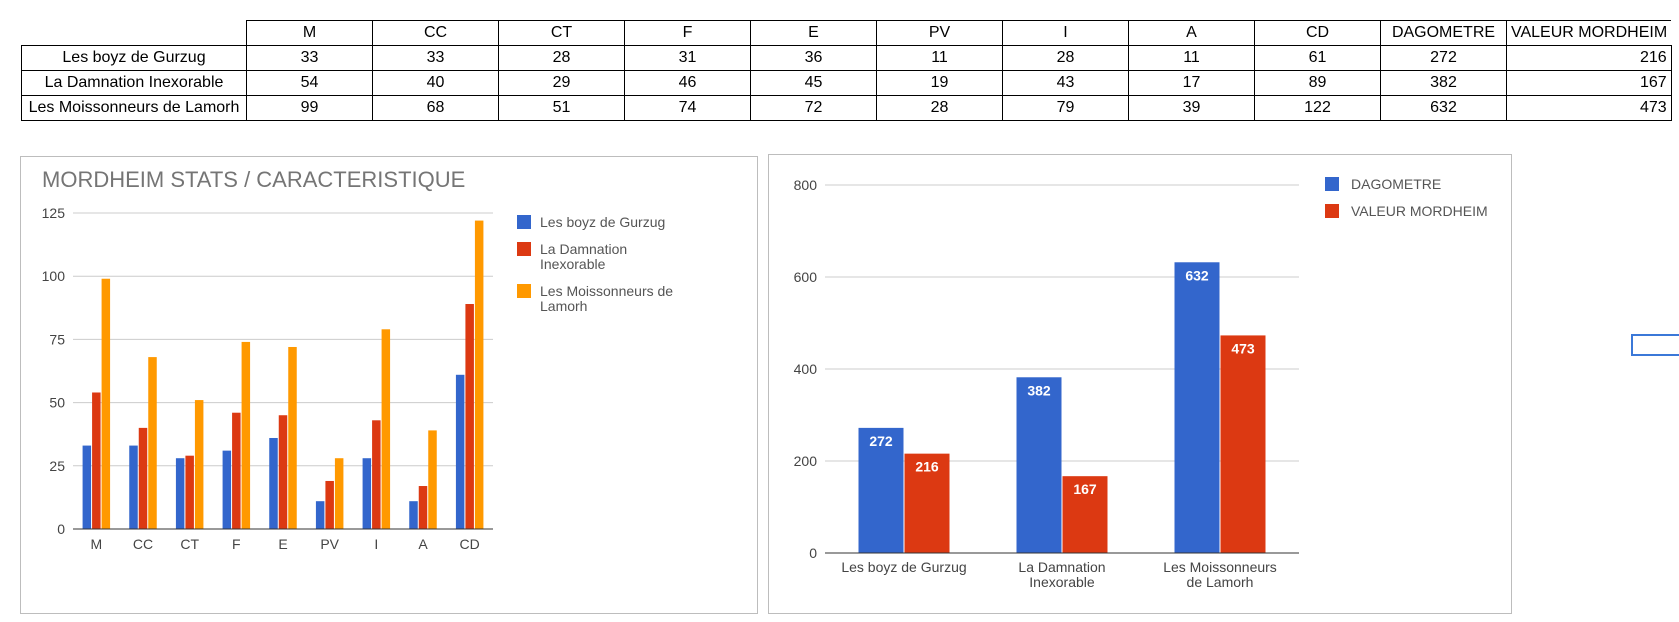  Describe the element at coordinates (309, 108) in the screenshot. I see `table-cell: 99` at that location.